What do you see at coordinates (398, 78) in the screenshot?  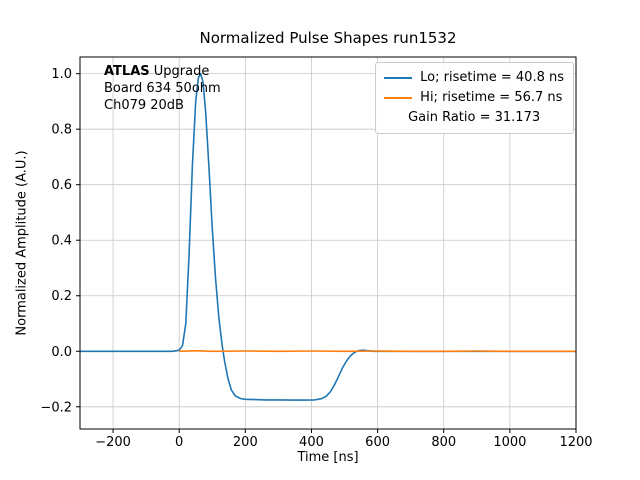 I see `lo-line-swatch` at bounding box center [398, 78].